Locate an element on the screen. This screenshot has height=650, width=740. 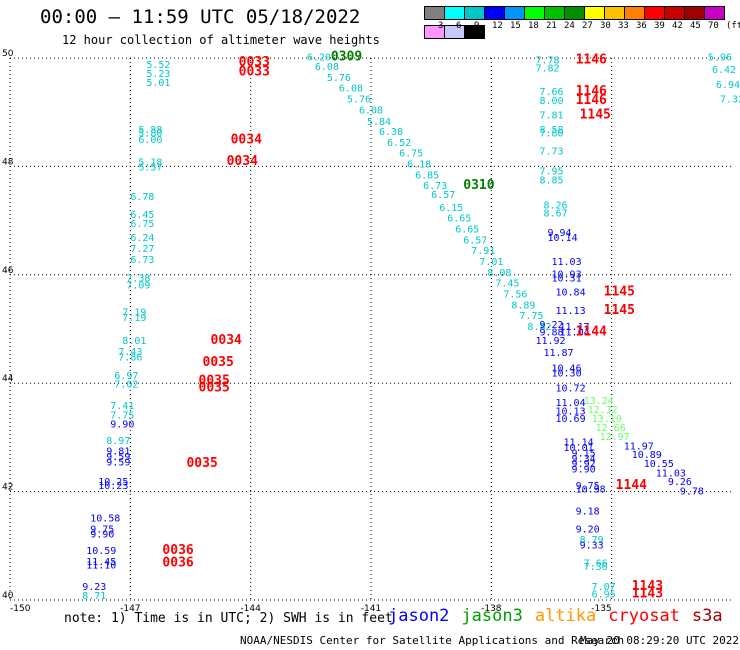
wave-height-label: 10.58 is located at coordinates (105, 518).